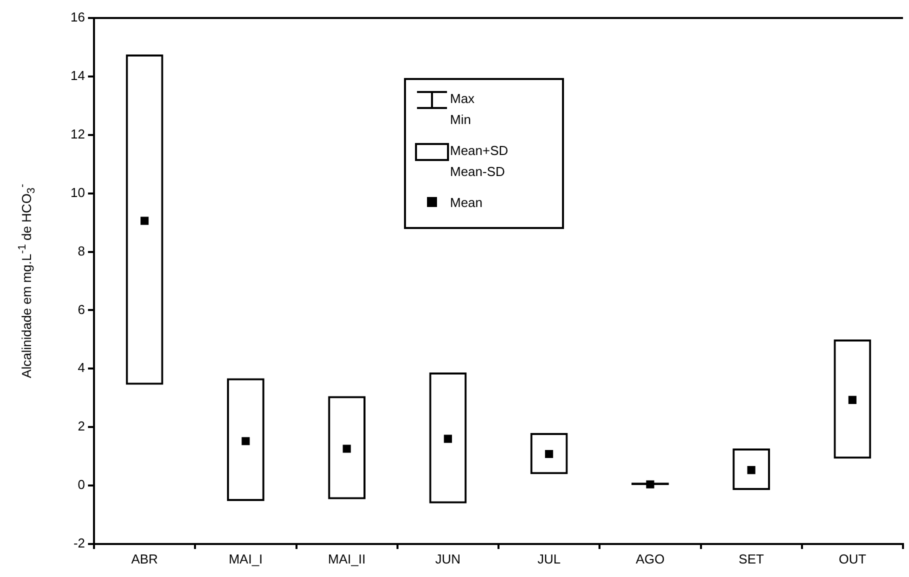 The height and width of the screenshot is (577, 909). I want to click on x-tick-label: SET, so click(751, 558).